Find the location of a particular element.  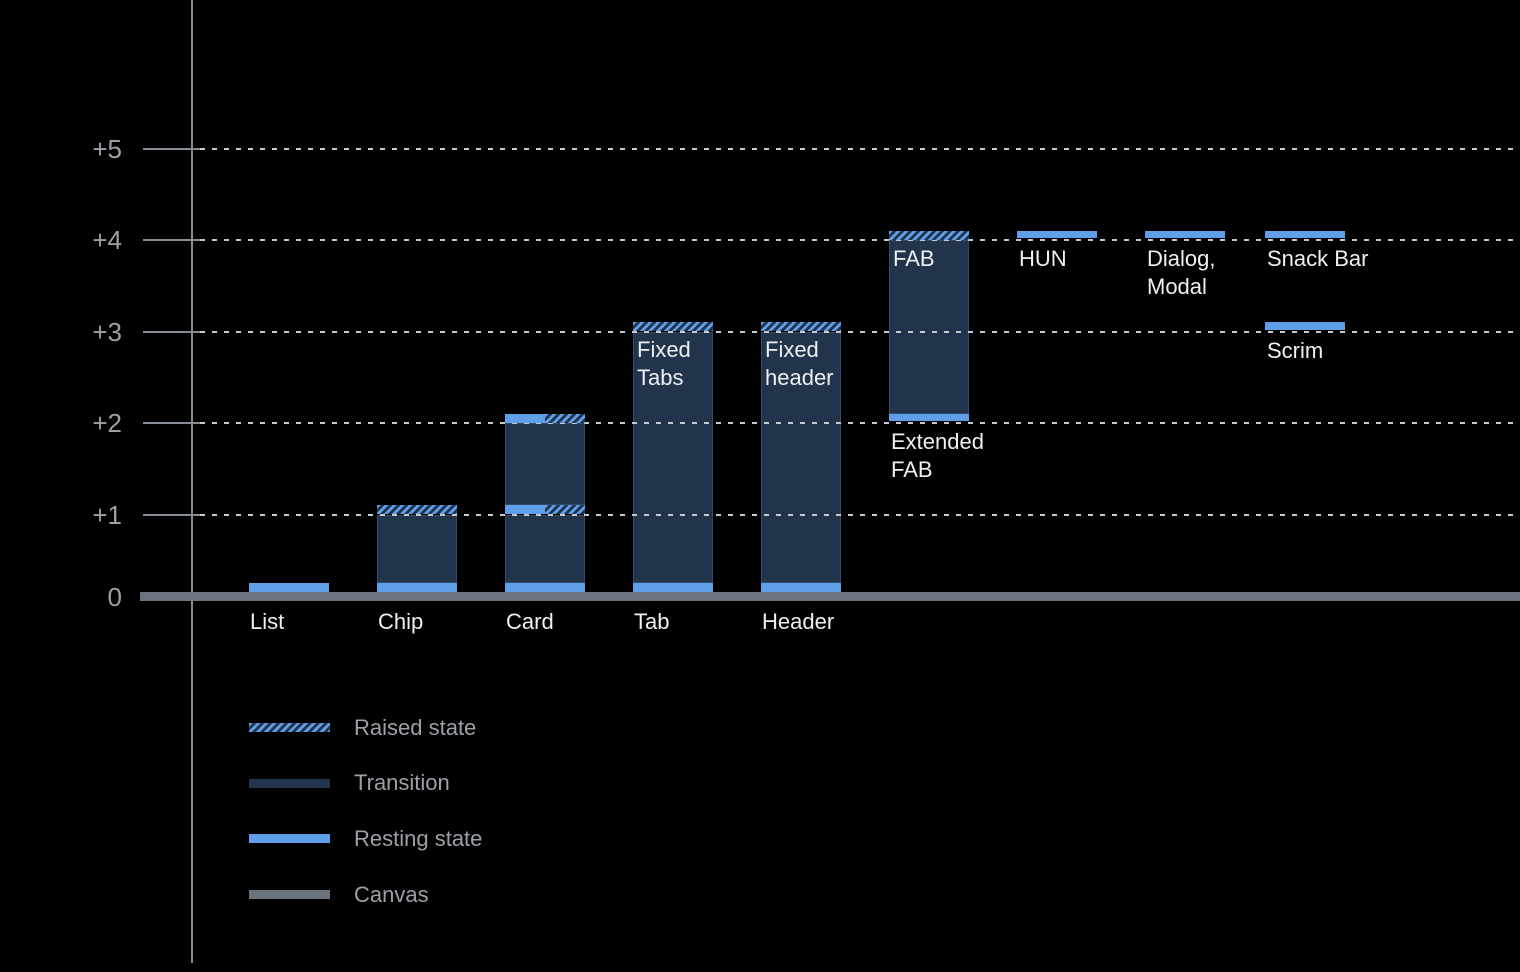

legend-item-raised: Raised state is located at coordinates (362, 728).